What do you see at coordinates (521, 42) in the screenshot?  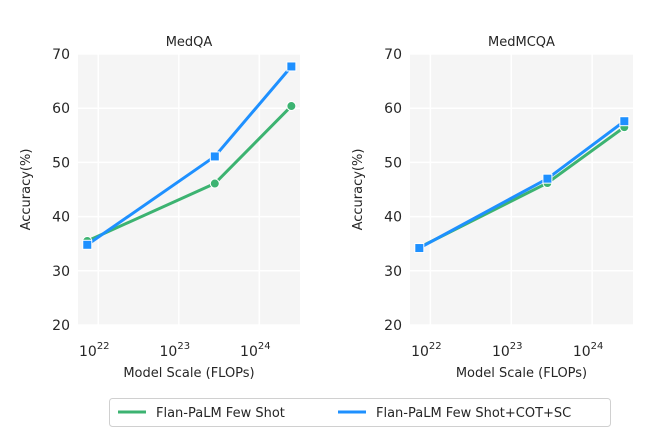 I see `chart-title: MedMCQA` at bounding box center [521, 42].